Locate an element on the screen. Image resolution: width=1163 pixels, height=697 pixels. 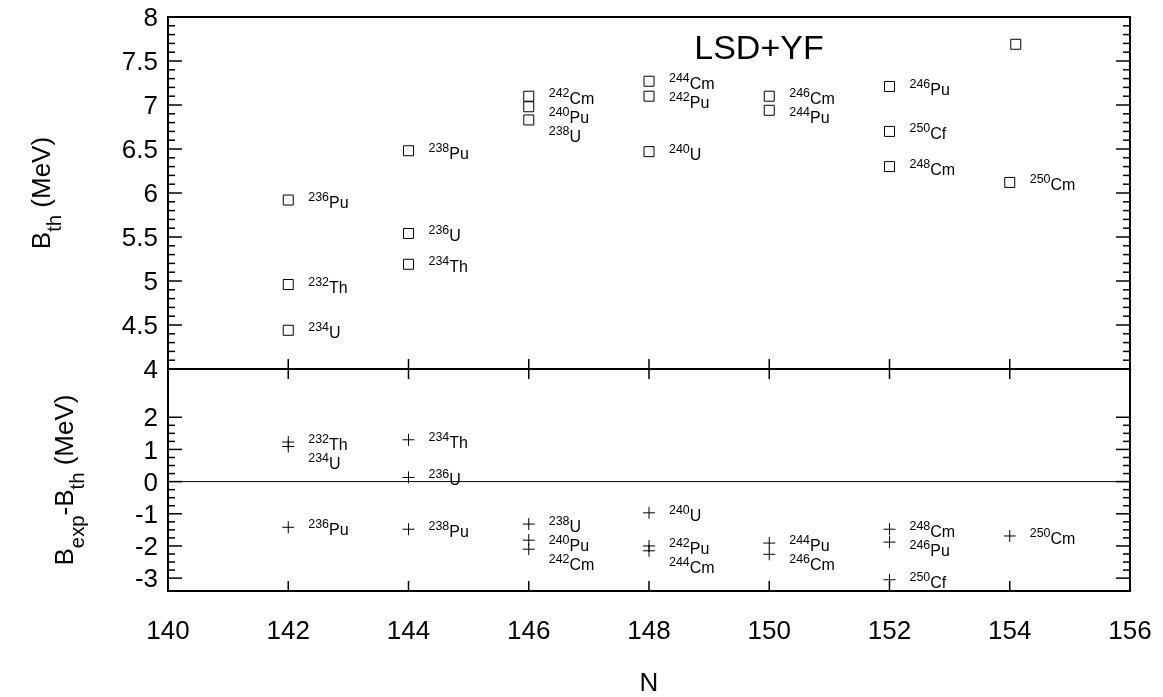
x-tick-label: 140 is located at coordinates (168, 630).